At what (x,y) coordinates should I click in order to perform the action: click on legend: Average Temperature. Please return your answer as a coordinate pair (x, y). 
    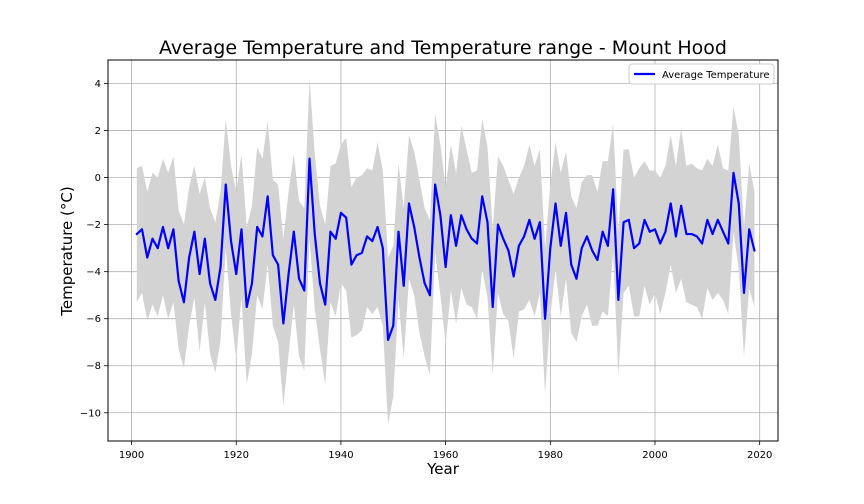
    Looking at the image, I should click on (701, 74).